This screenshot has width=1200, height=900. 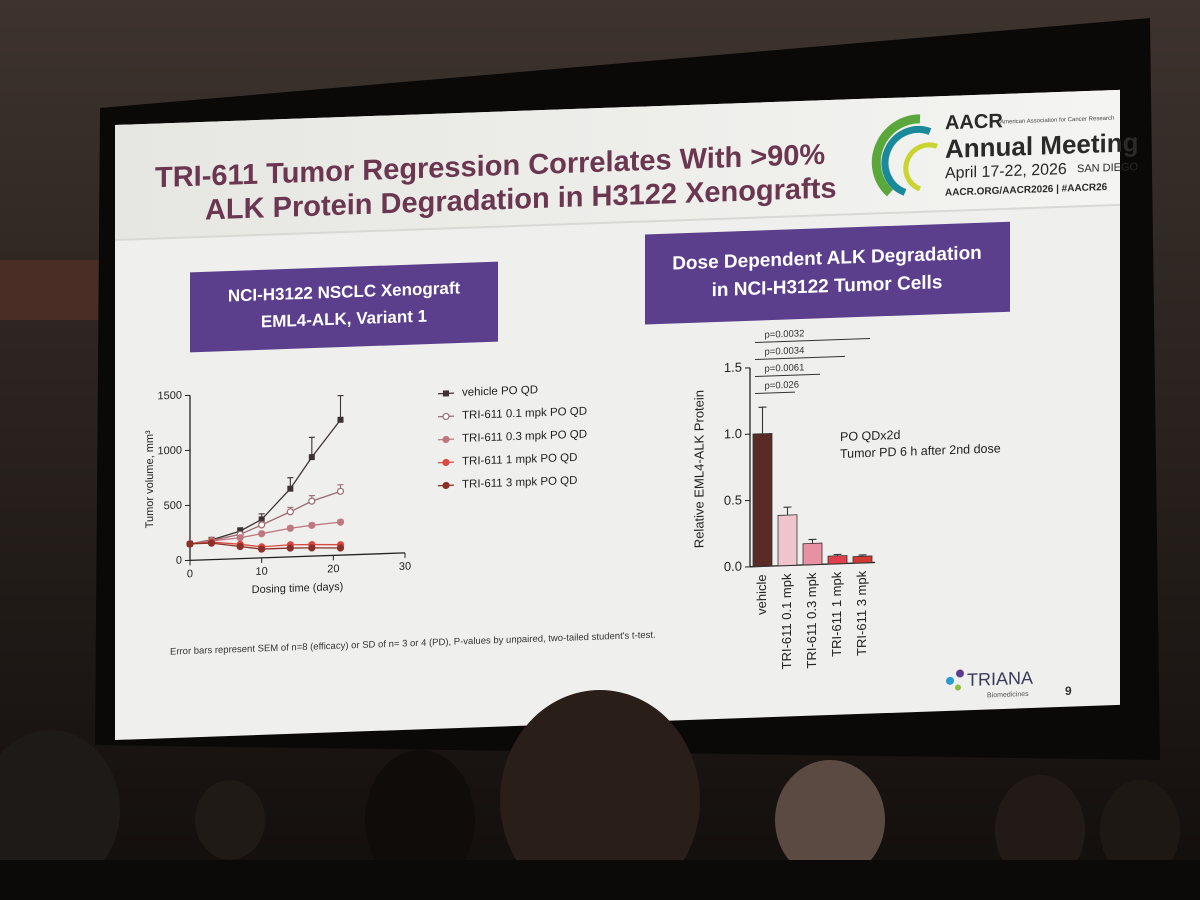 What do you see at coordinates (785, 351) in the screenshot?
I see `p-value: p=0.0034` at bounding box center [785, 351].